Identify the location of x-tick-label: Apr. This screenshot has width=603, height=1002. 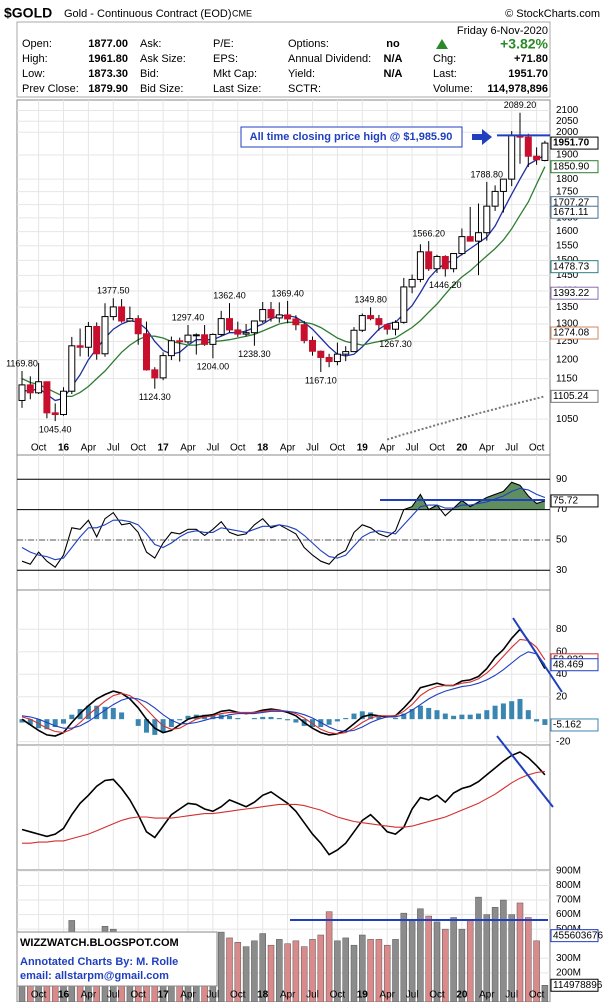
(188, 995).